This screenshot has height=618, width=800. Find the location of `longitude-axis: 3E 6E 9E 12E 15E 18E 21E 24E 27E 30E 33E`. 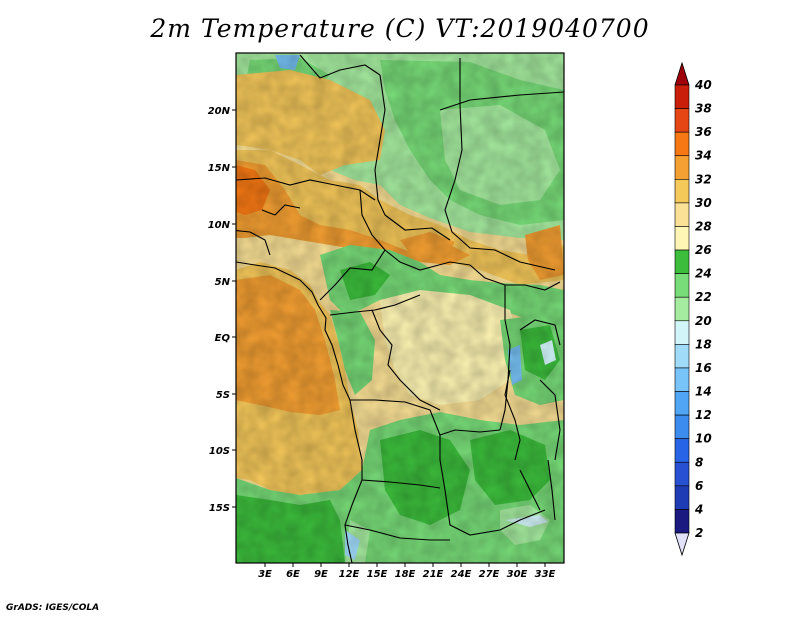

longitude-axis: 3E 6E 9E 12E 15E 18E 21E 24E 27E 30E 33E is located at coordinates (407, 571).